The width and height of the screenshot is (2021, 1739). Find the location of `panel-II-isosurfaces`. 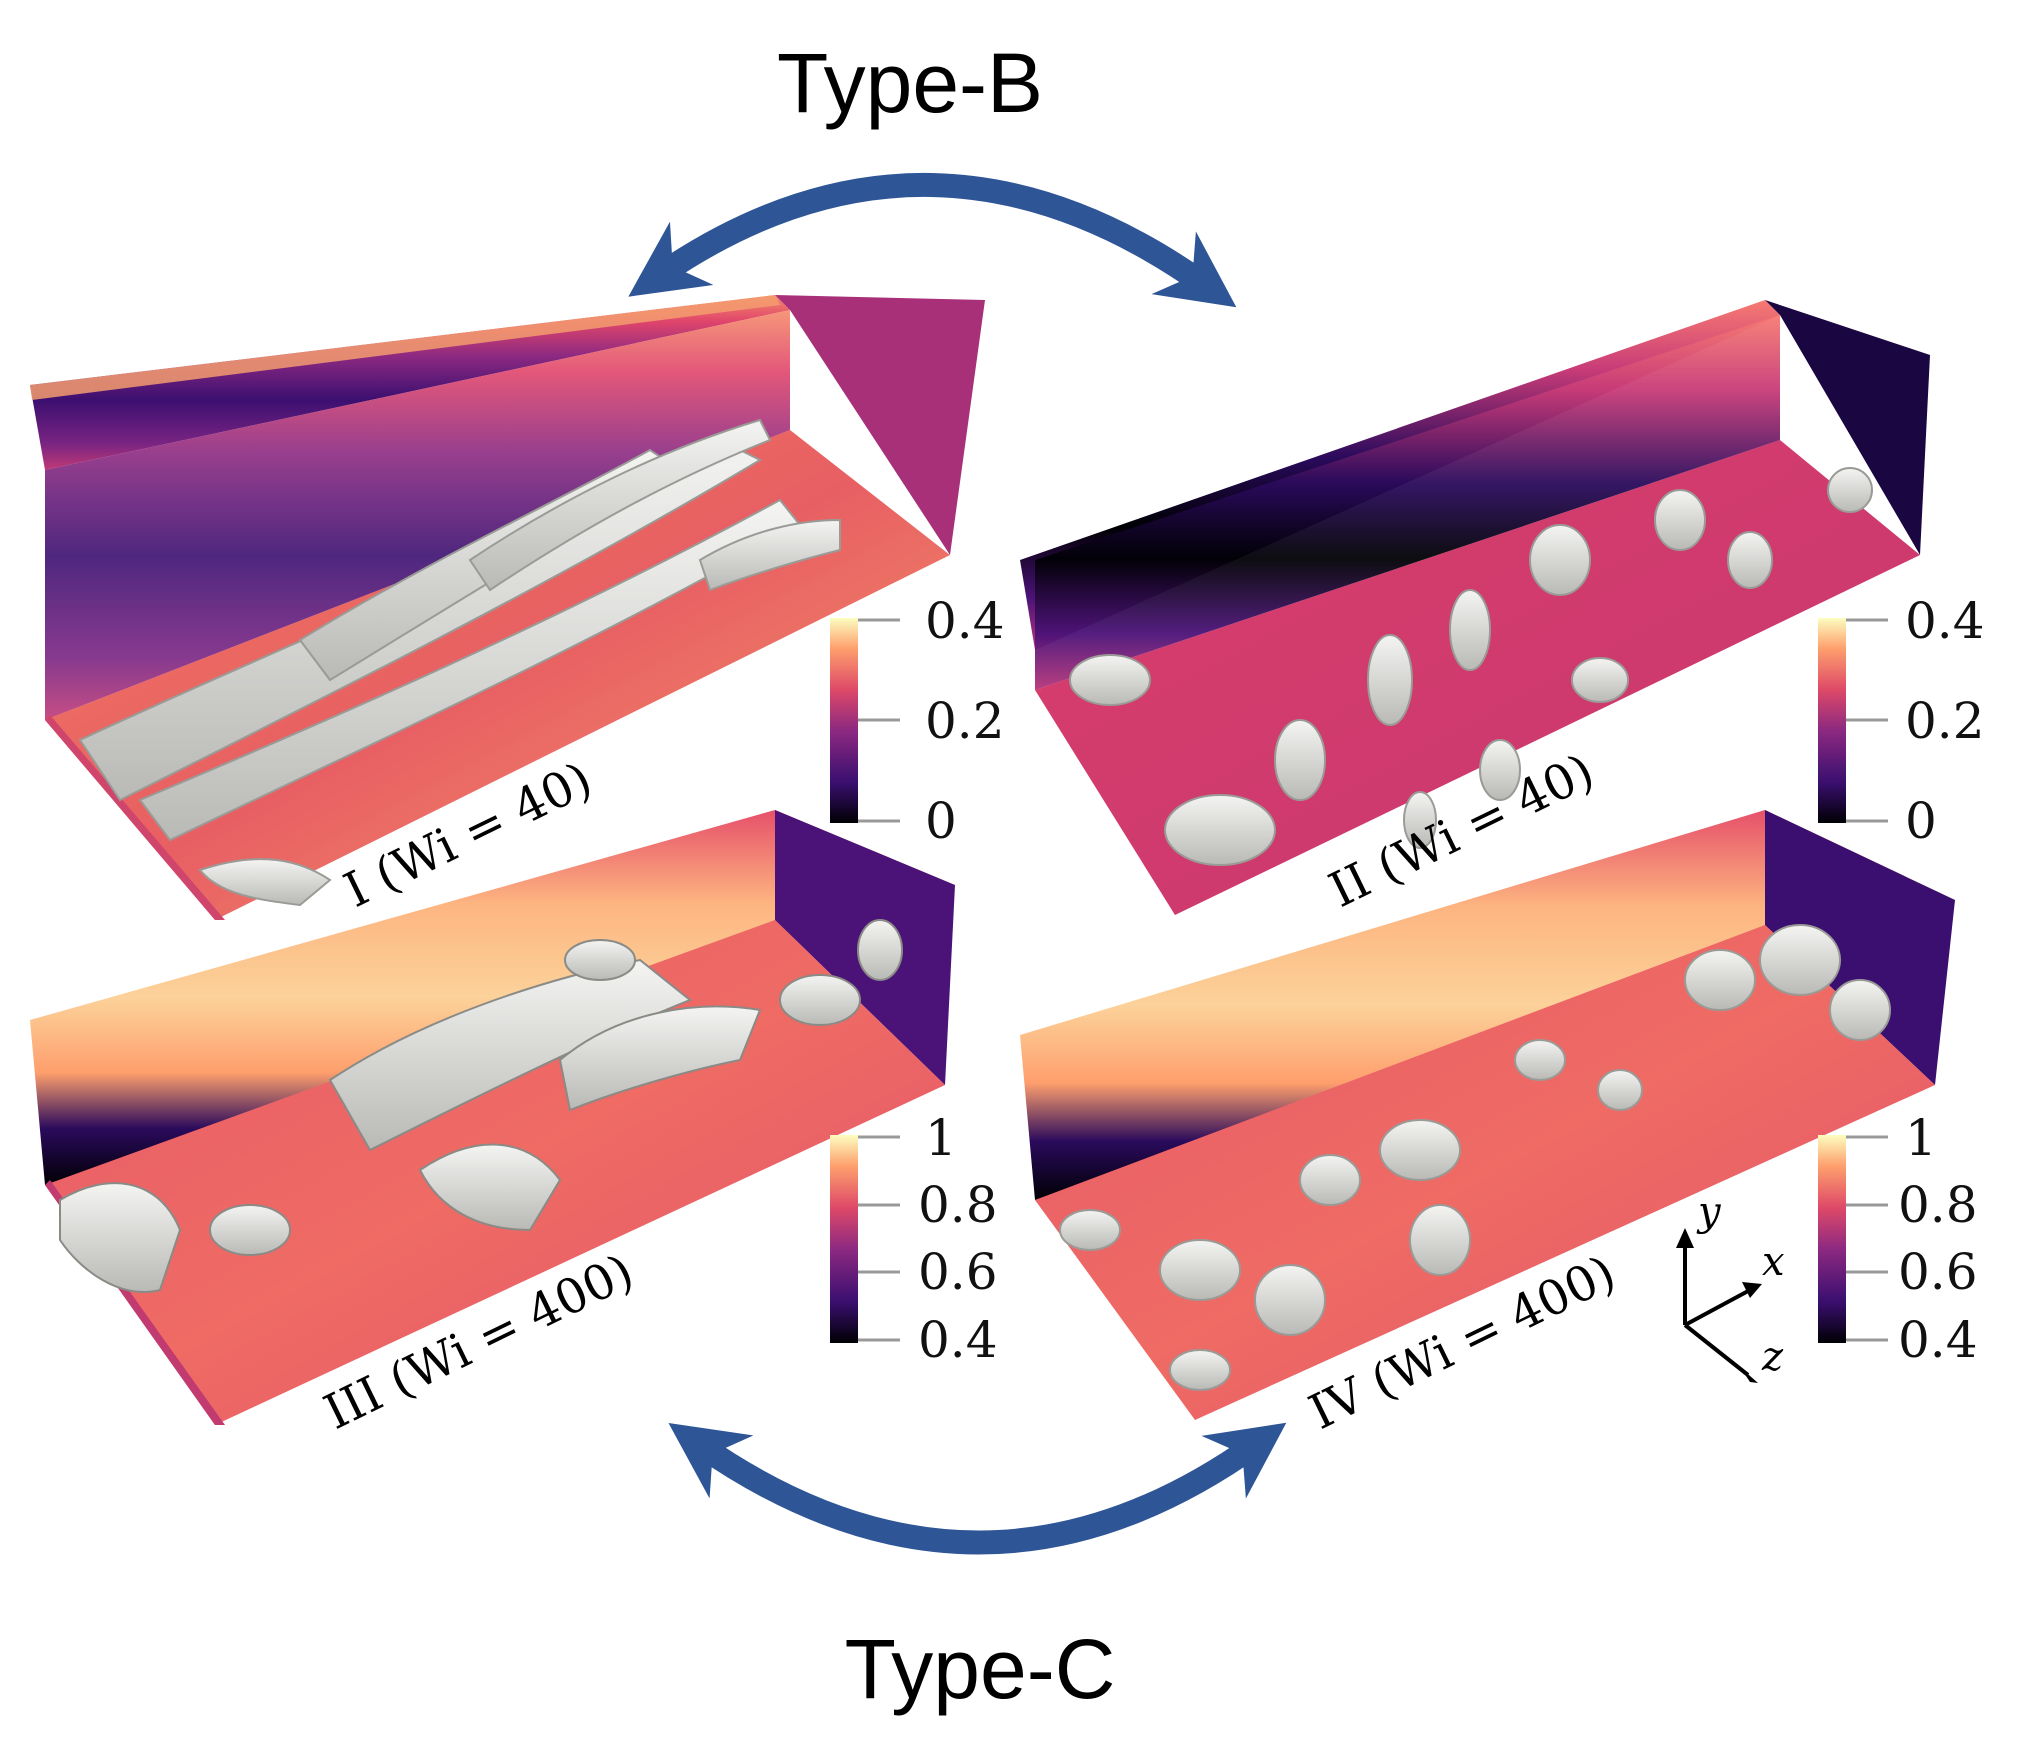

panel-II-isosurfaces is located at coordinates (1471, 666).